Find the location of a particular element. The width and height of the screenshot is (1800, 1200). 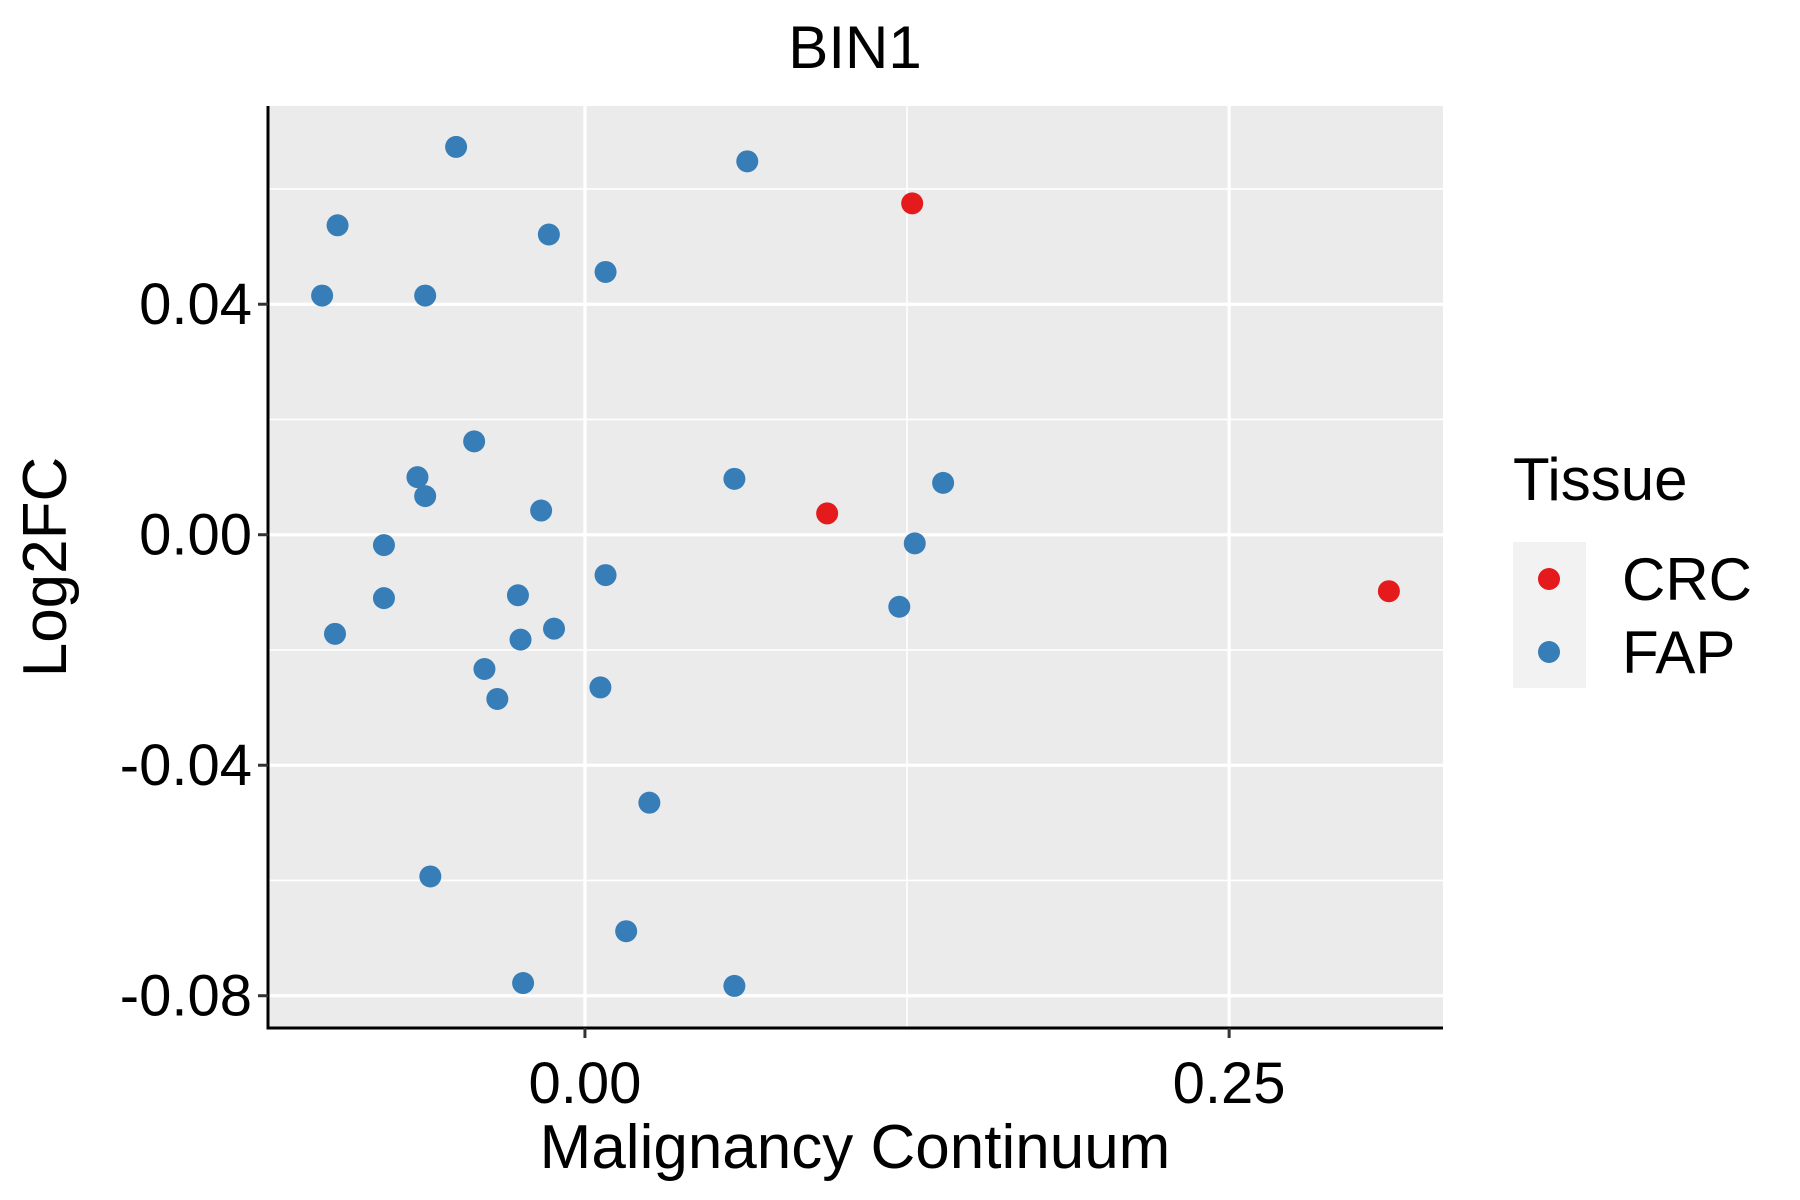

x-tick-label: 0.25 is located at coordinates (1229, 1083).